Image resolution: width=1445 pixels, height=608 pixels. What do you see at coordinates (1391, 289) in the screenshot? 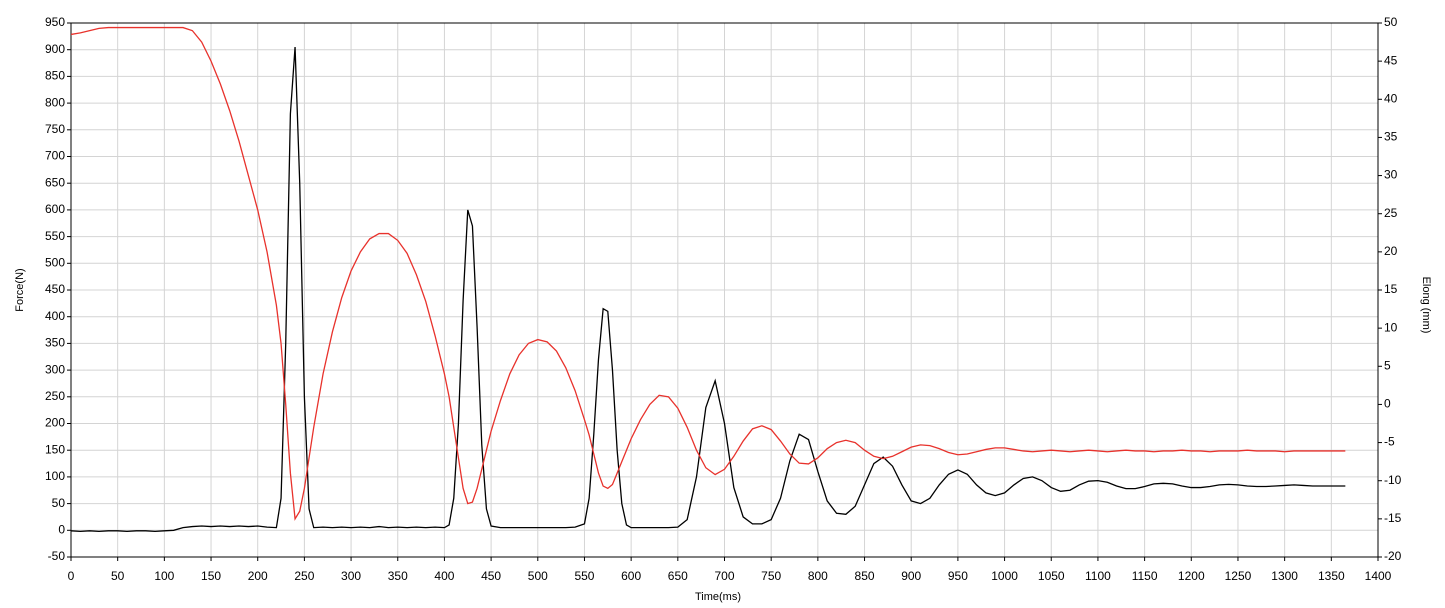
I see `y2-tick-label: 15` at bounding box center [1391, 289].